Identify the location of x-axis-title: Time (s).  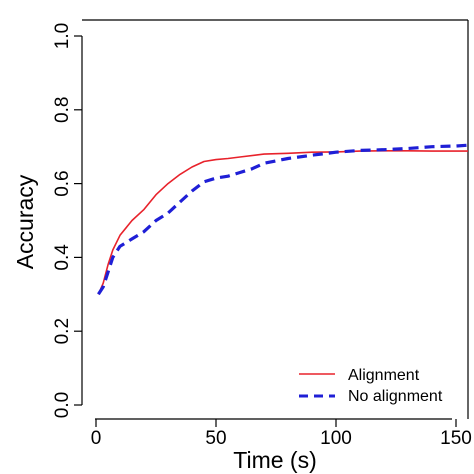
(274, 460).